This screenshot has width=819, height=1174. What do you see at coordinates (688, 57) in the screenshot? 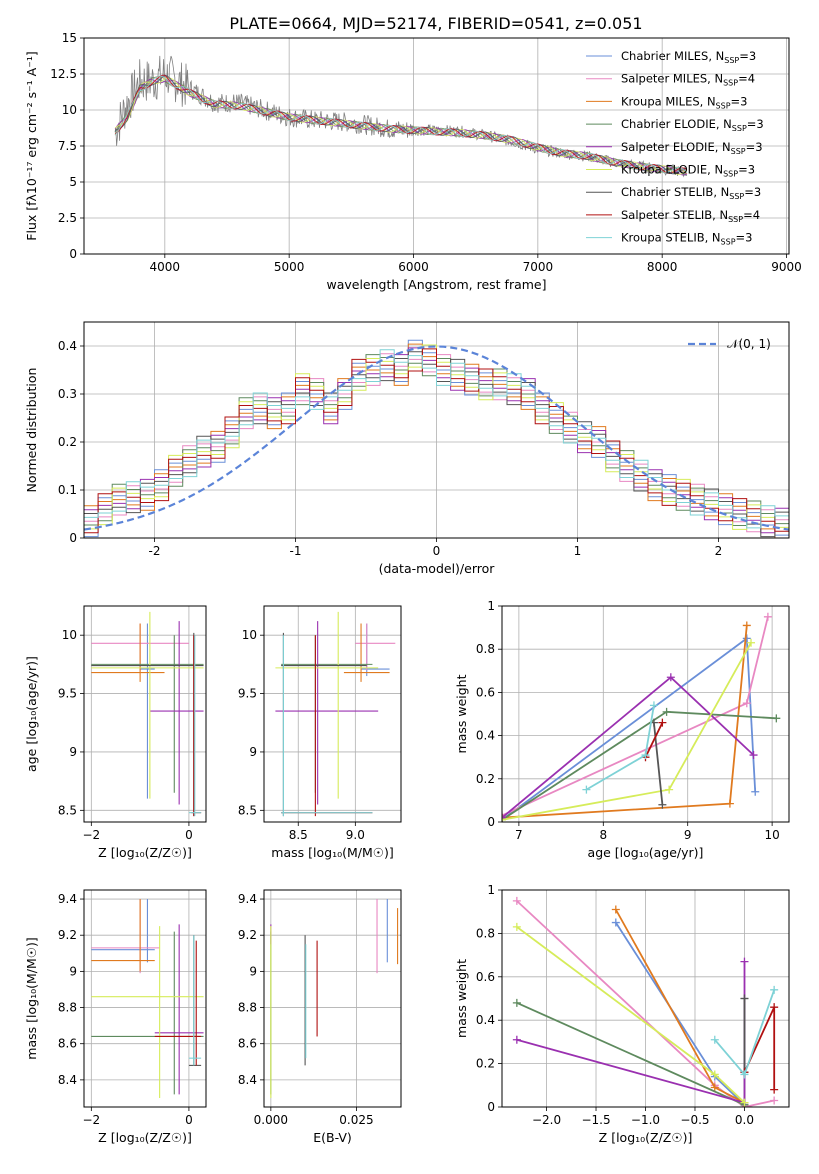
I see `legend-label: Chabrier MILES, NSSP=3` at bounding box center [688, 57].